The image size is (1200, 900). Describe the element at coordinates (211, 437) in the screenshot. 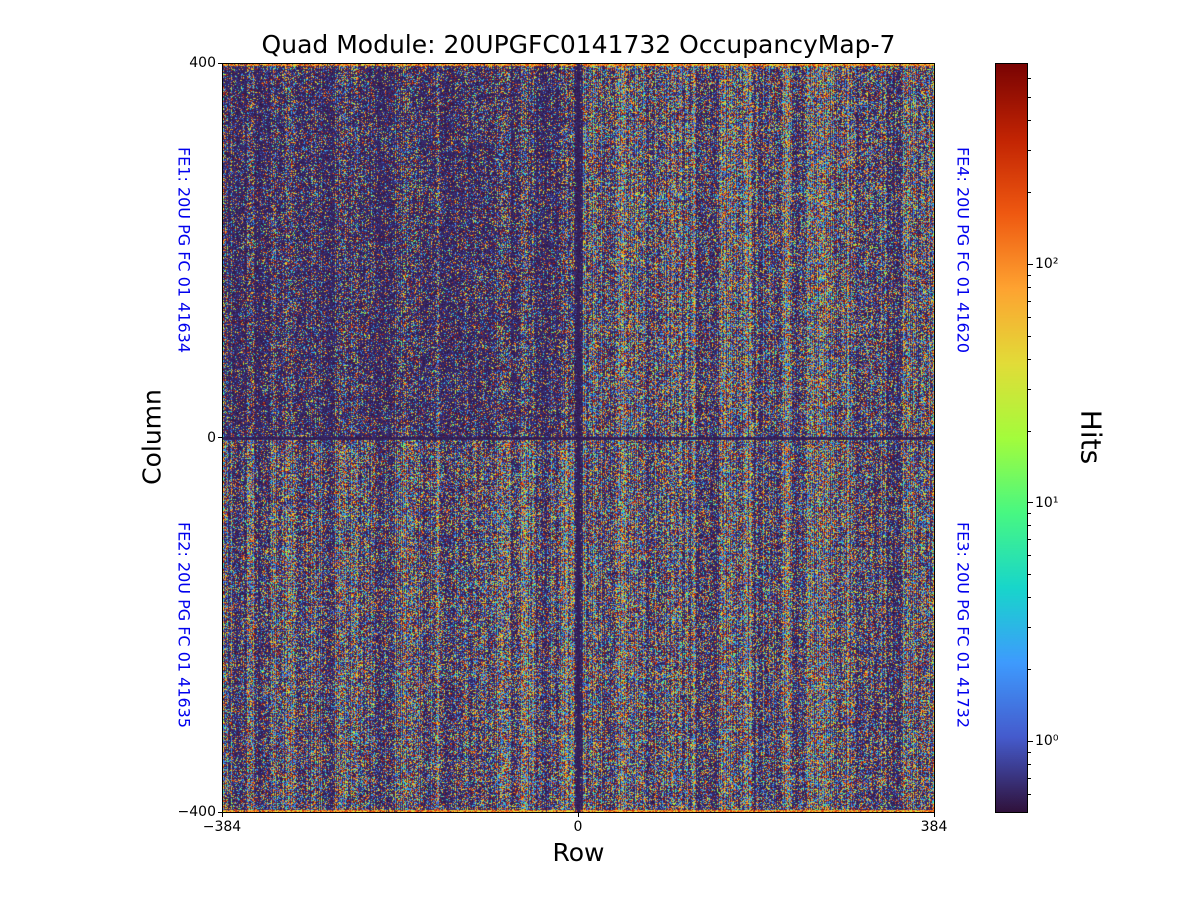

I see `y-tick-label: 0` at that location.